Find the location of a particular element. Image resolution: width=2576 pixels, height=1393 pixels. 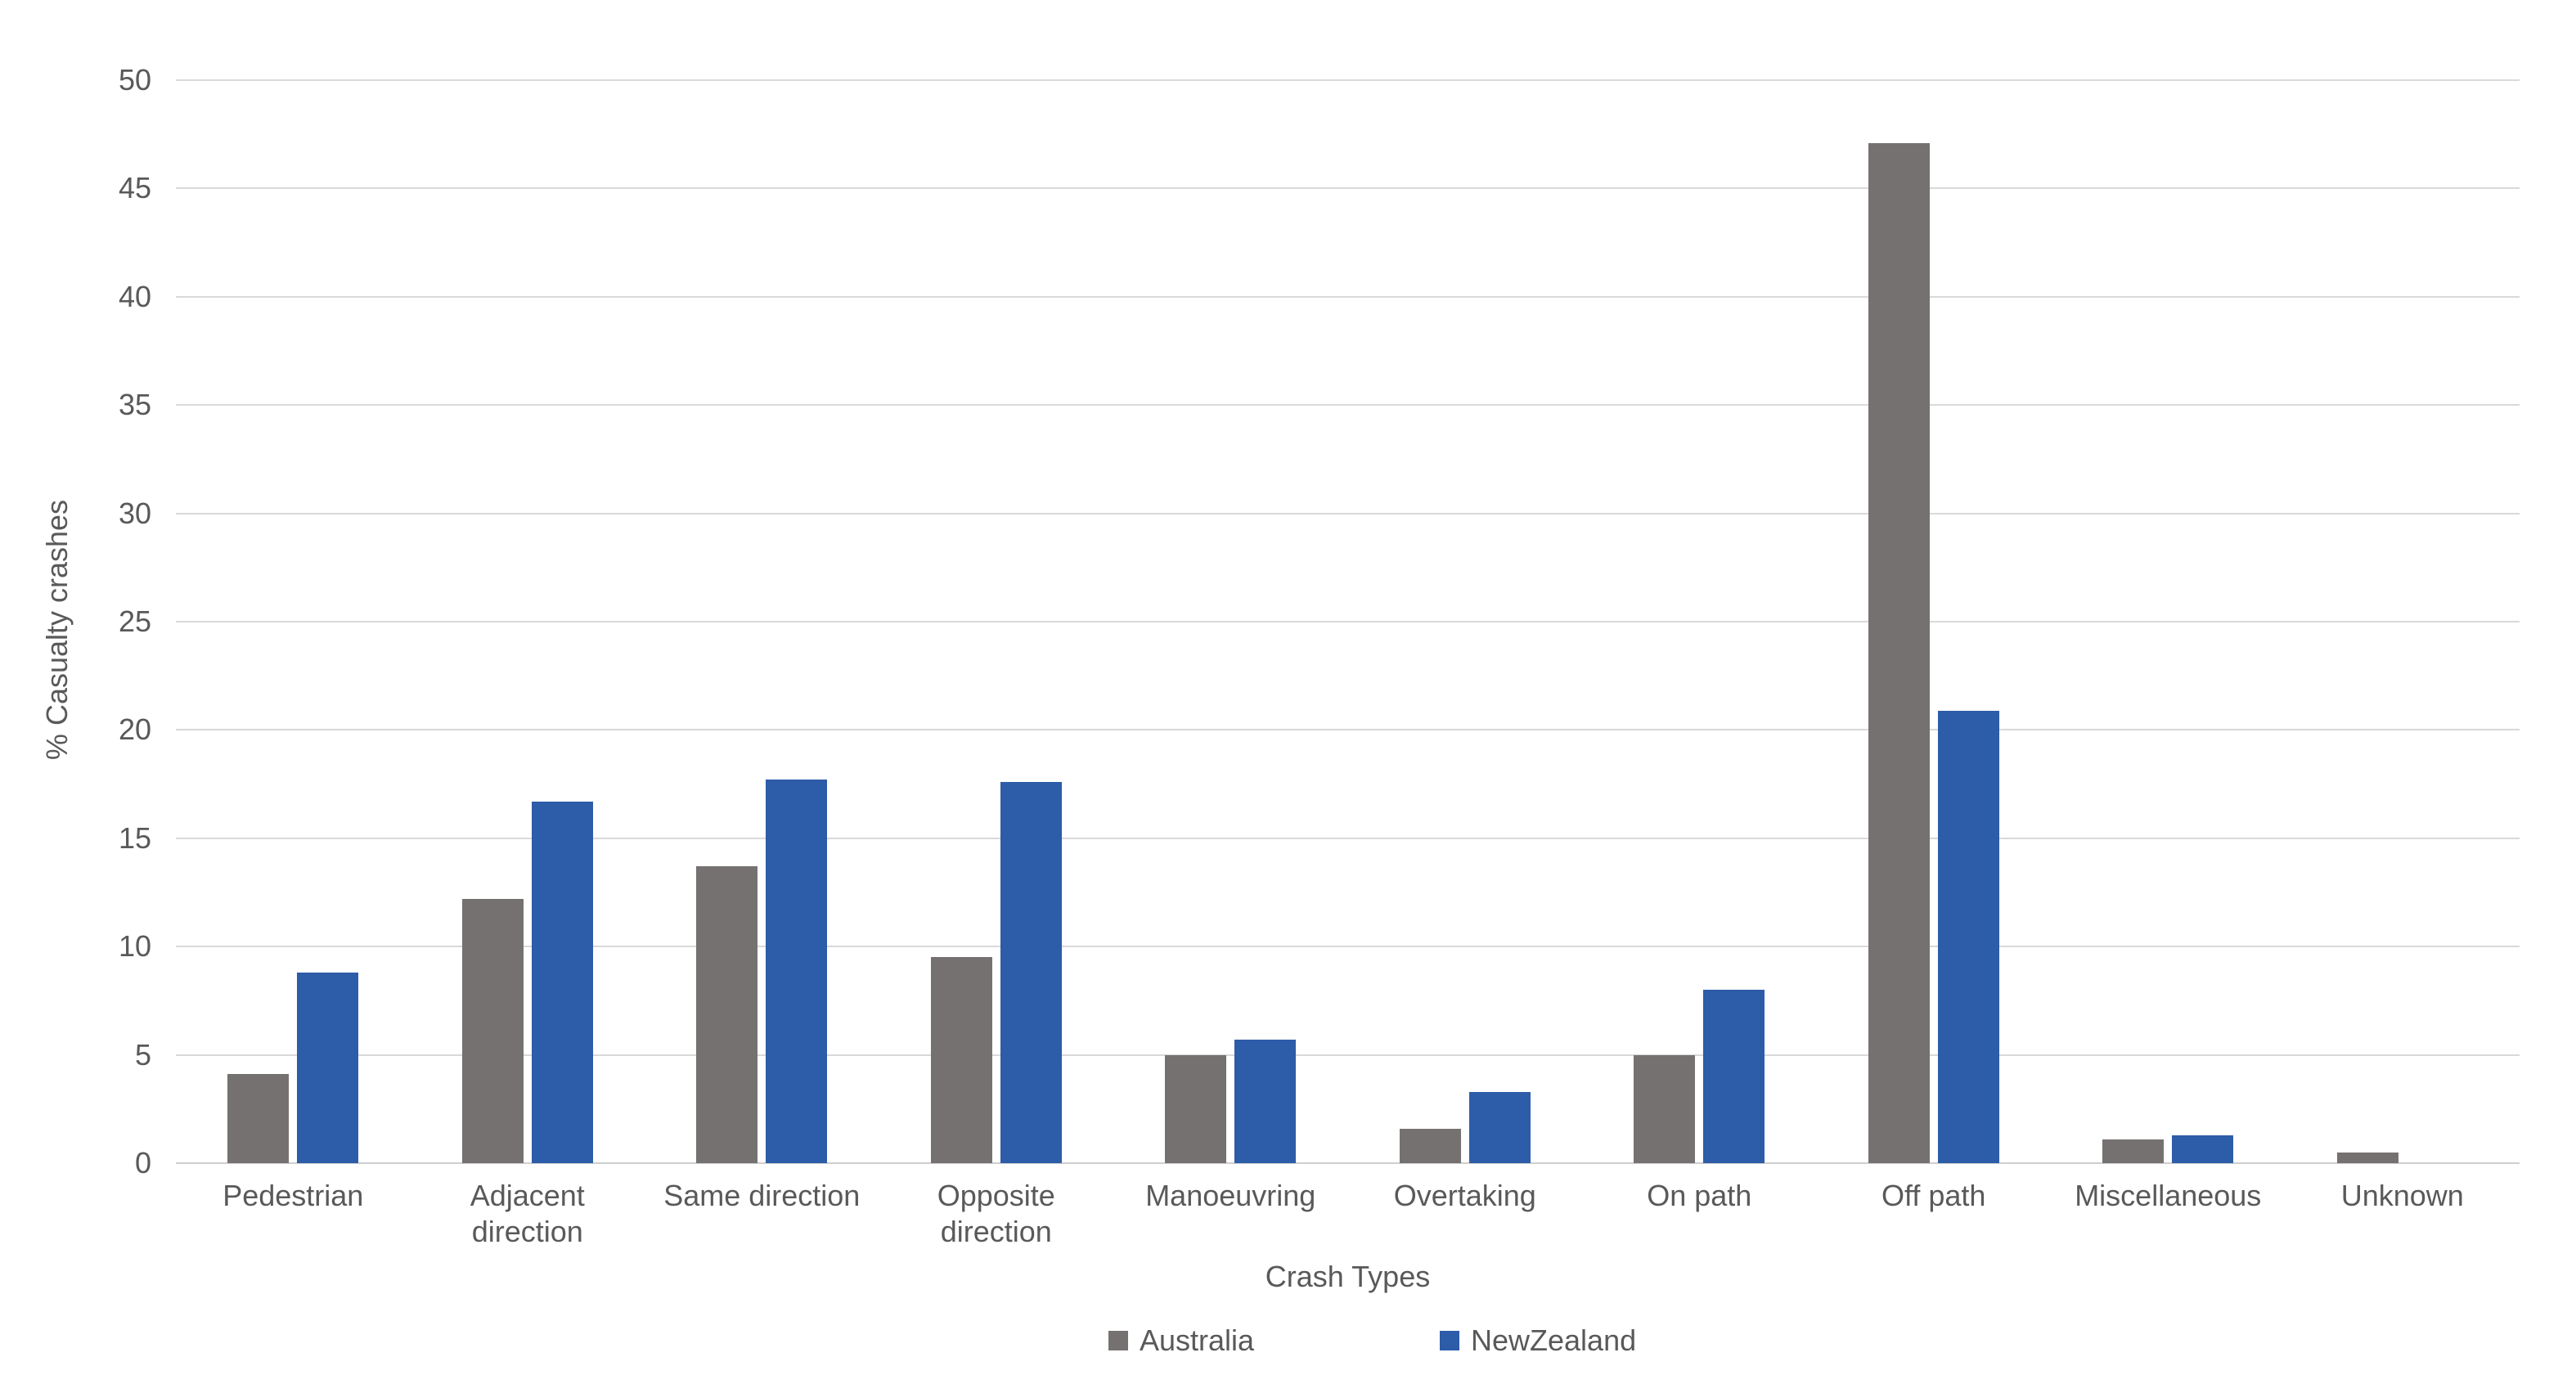

y-tick-label: 30 is located at coordinates (134, 513).